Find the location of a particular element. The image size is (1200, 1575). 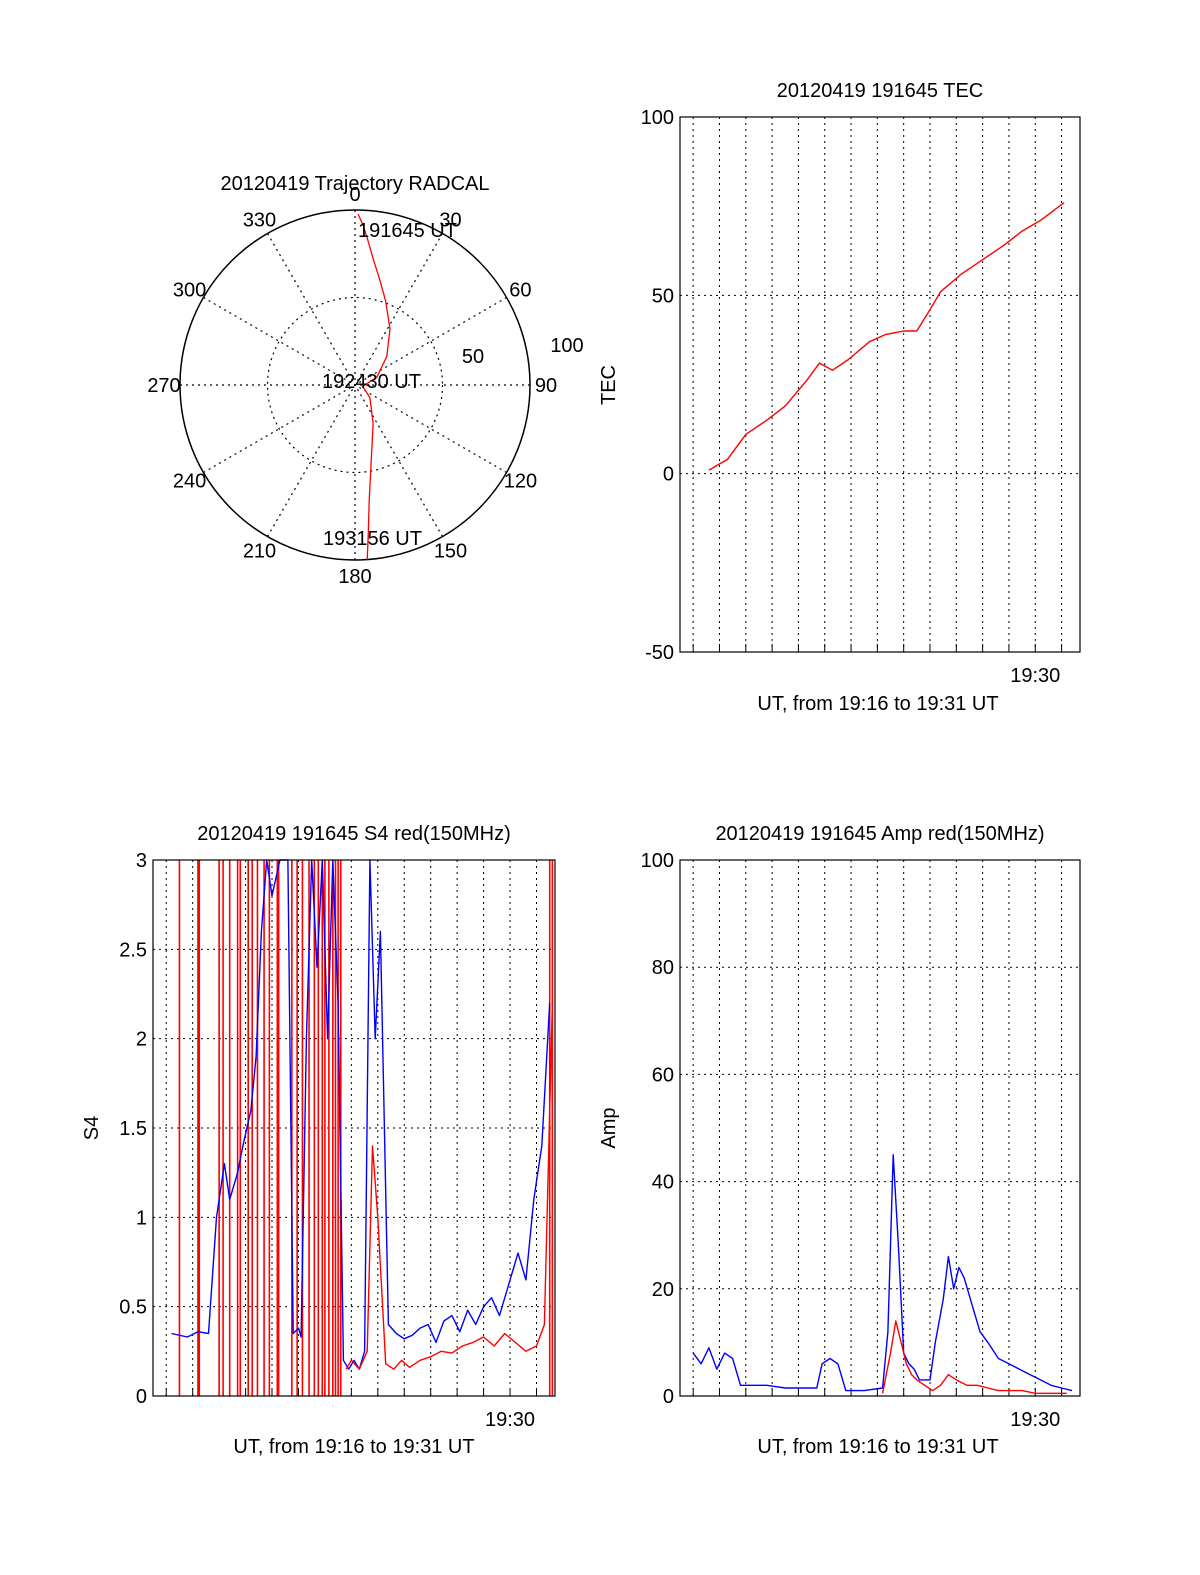

tec-title: 20120419 191645 TEC is located at coordinates (880, 91).